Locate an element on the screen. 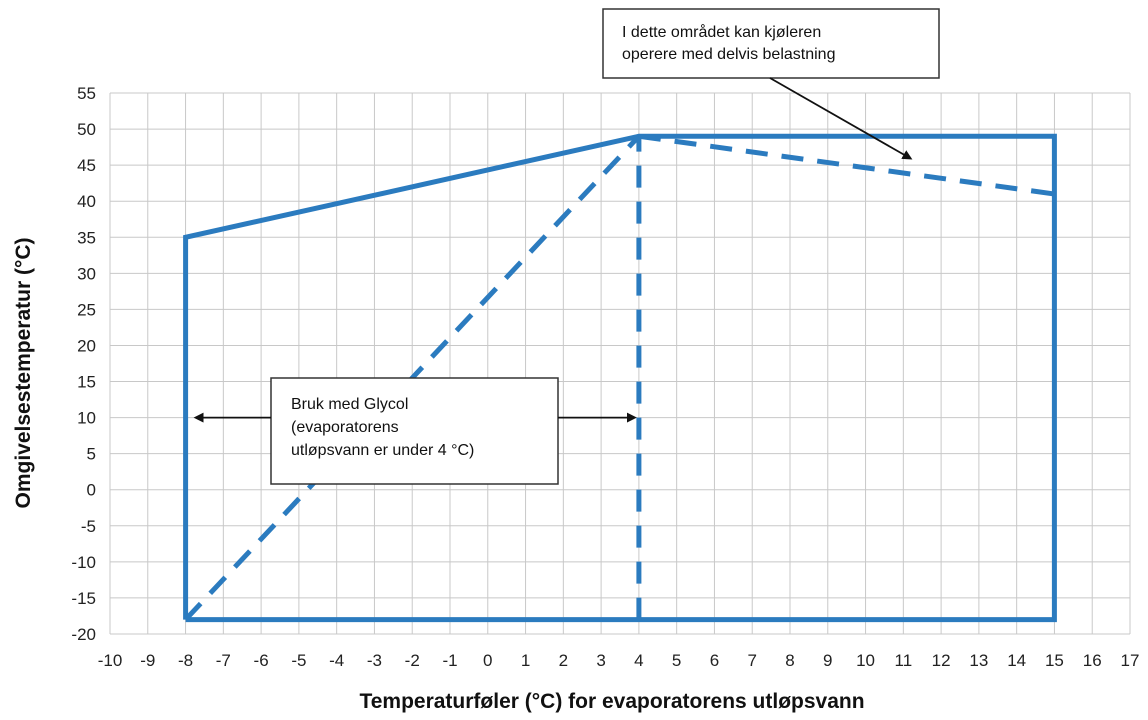 The image size is (1148, 720). y-tick-label: -15 is located at coordinates (83, 598).